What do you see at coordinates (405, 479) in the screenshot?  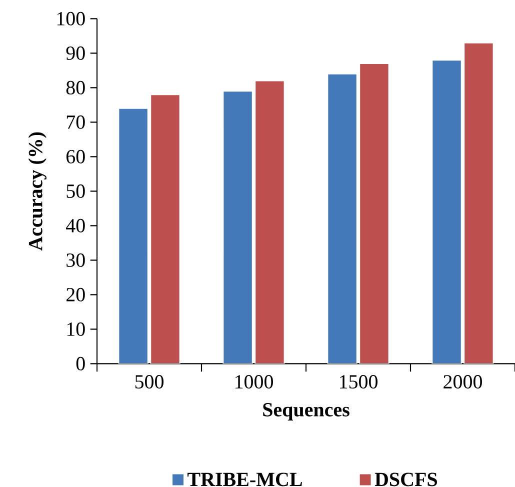 I see `legend-label: DSCFS` at bounding box center [405, 479].